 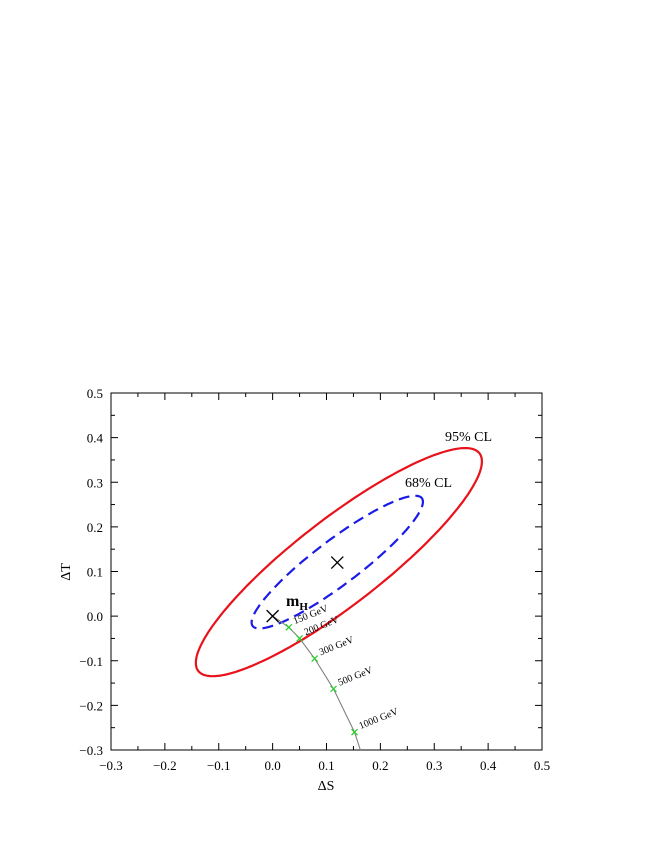 I want to click on y-tick-label: 0.4, so click(x=95, y=438).